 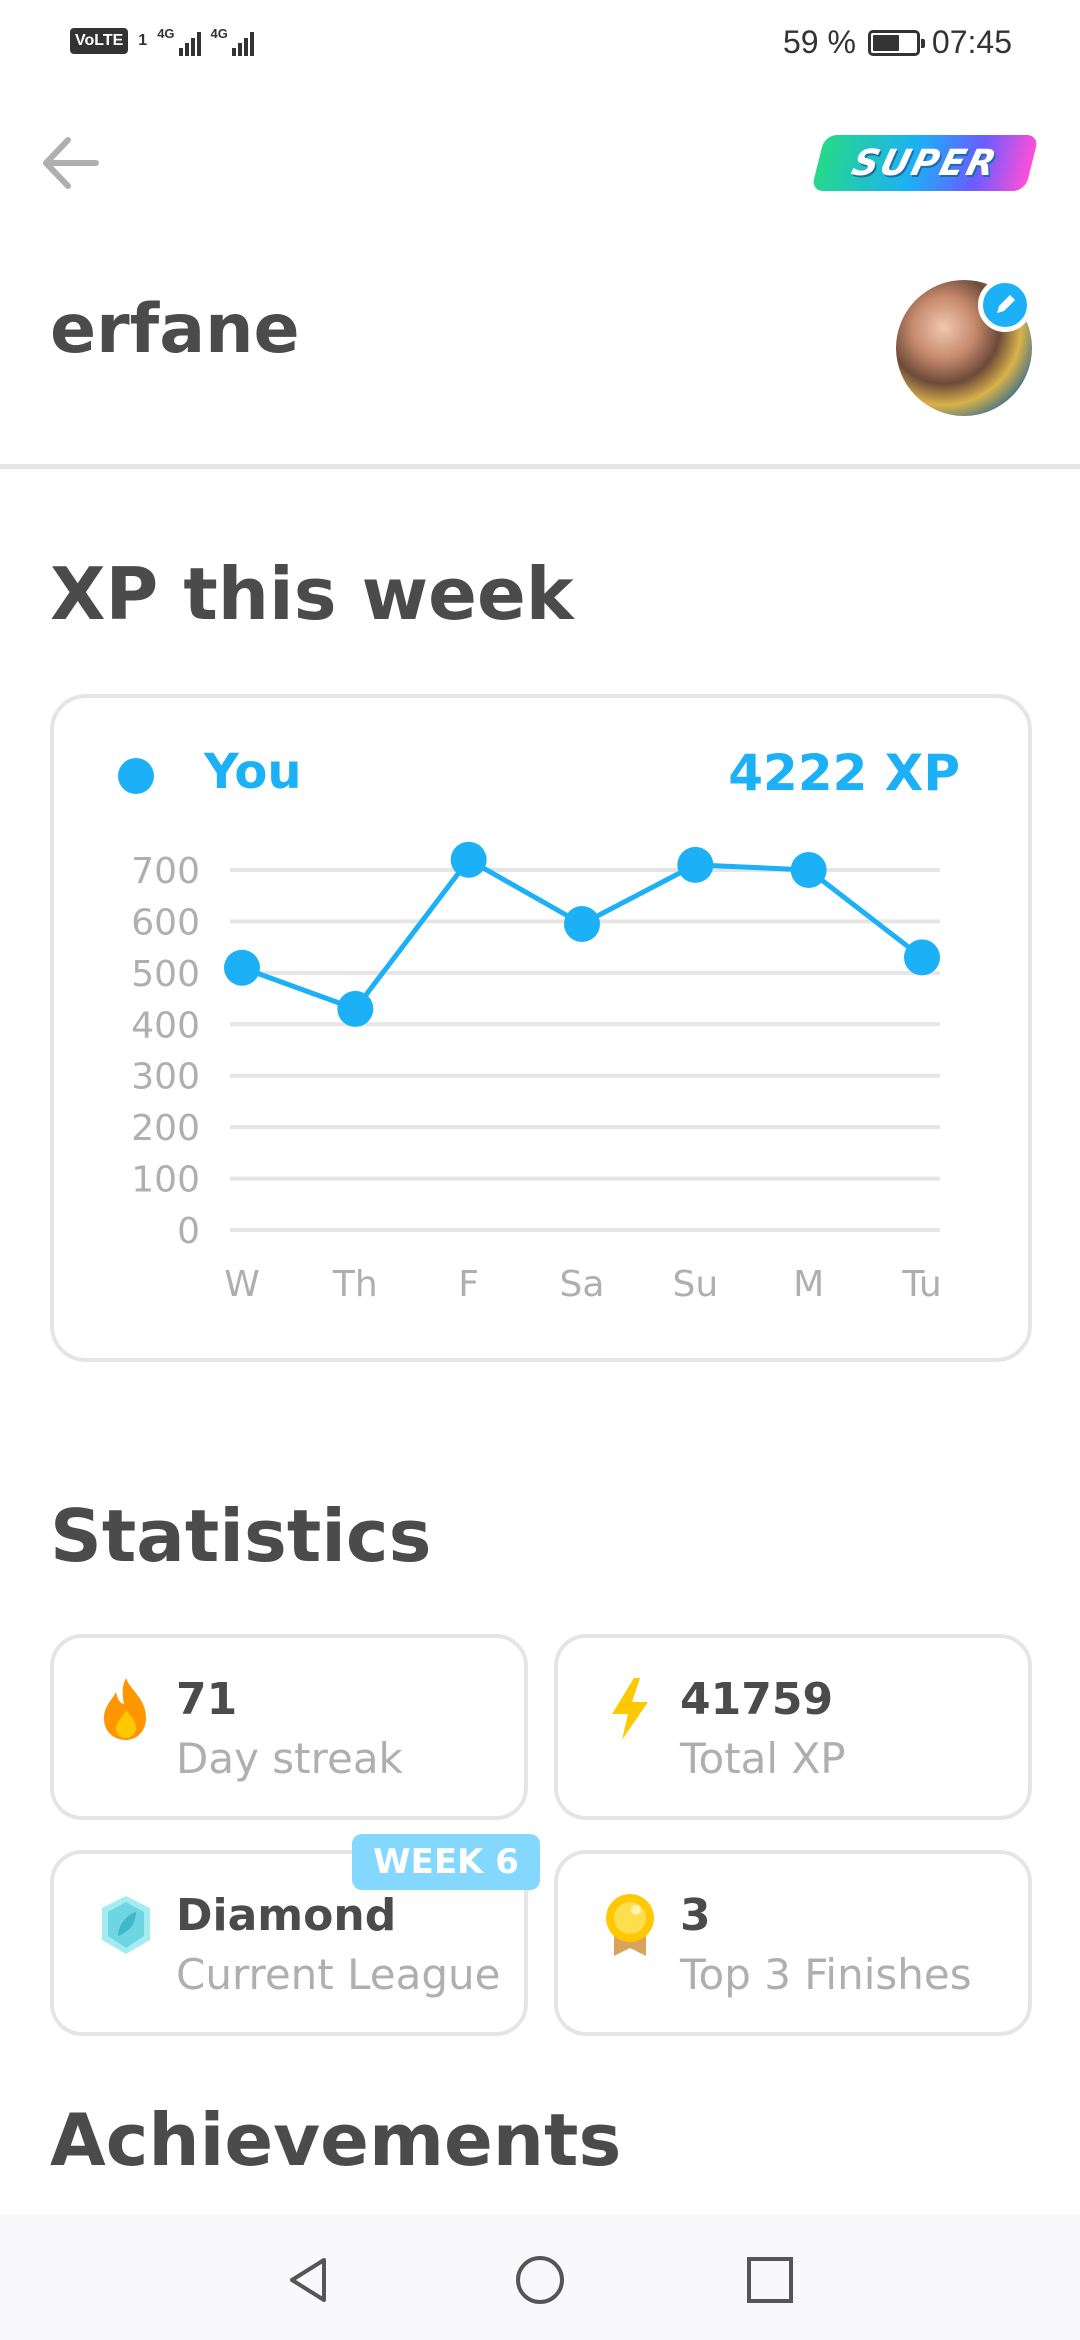 What do you see at coordinates (540, 2280) in the screenshot?
I see `circle-home-icon` at bounding box center [540, 2280].